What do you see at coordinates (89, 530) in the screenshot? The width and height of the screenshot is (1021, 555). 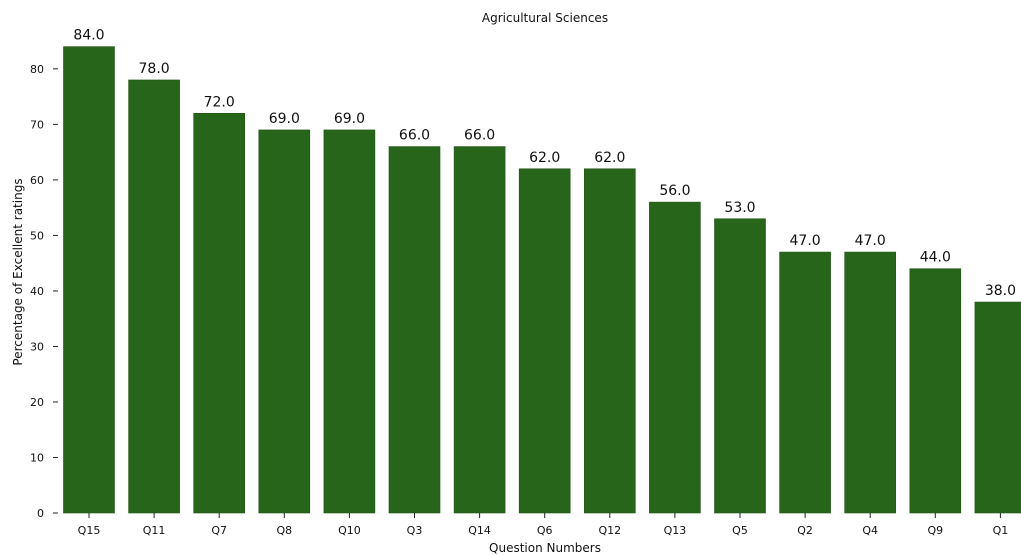 I see `x-tick-label: Q15` at bounding box center [89, 530].